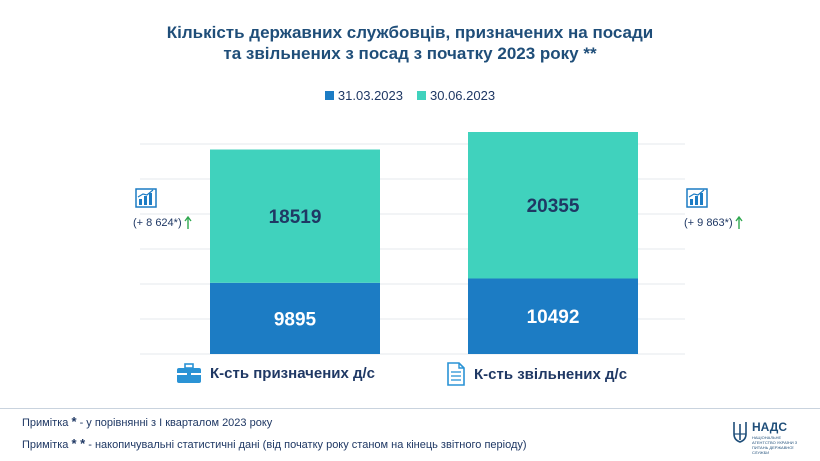  What do you see at coordinates (410, 408) in the screenshot?
I see `footer-divider` at bounding box center [410, 408].